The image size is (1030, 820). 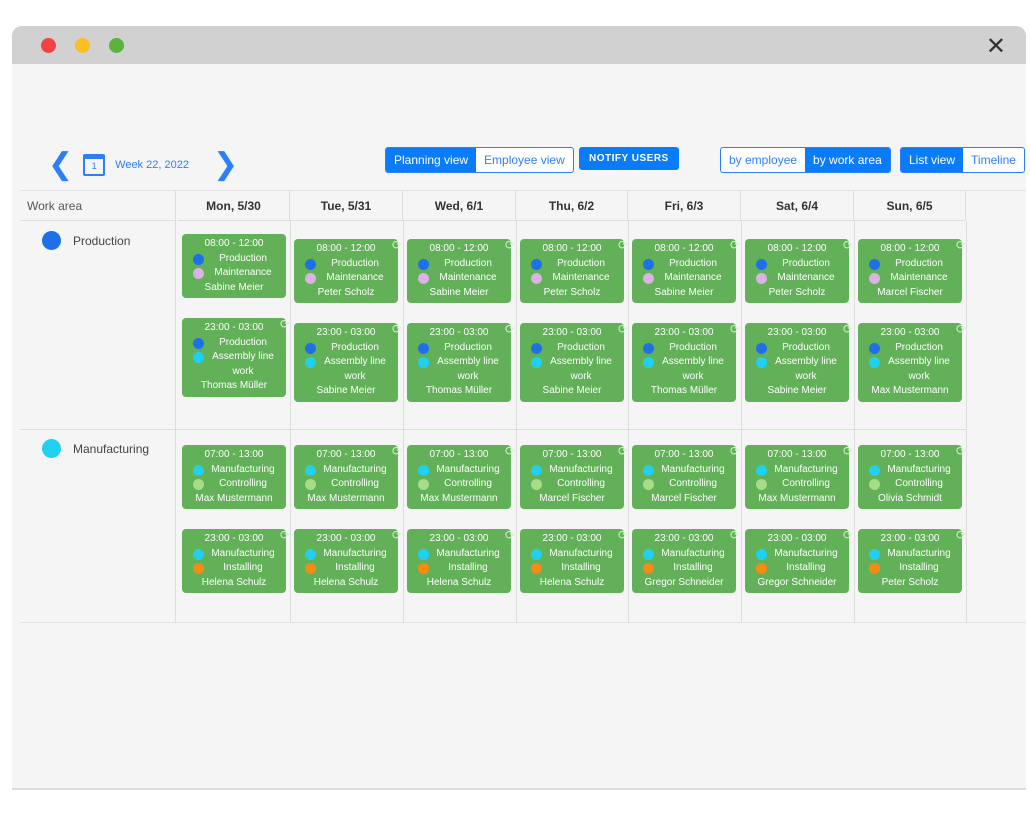 I want to click on minimize-window-button, so click(x=82, y=45).